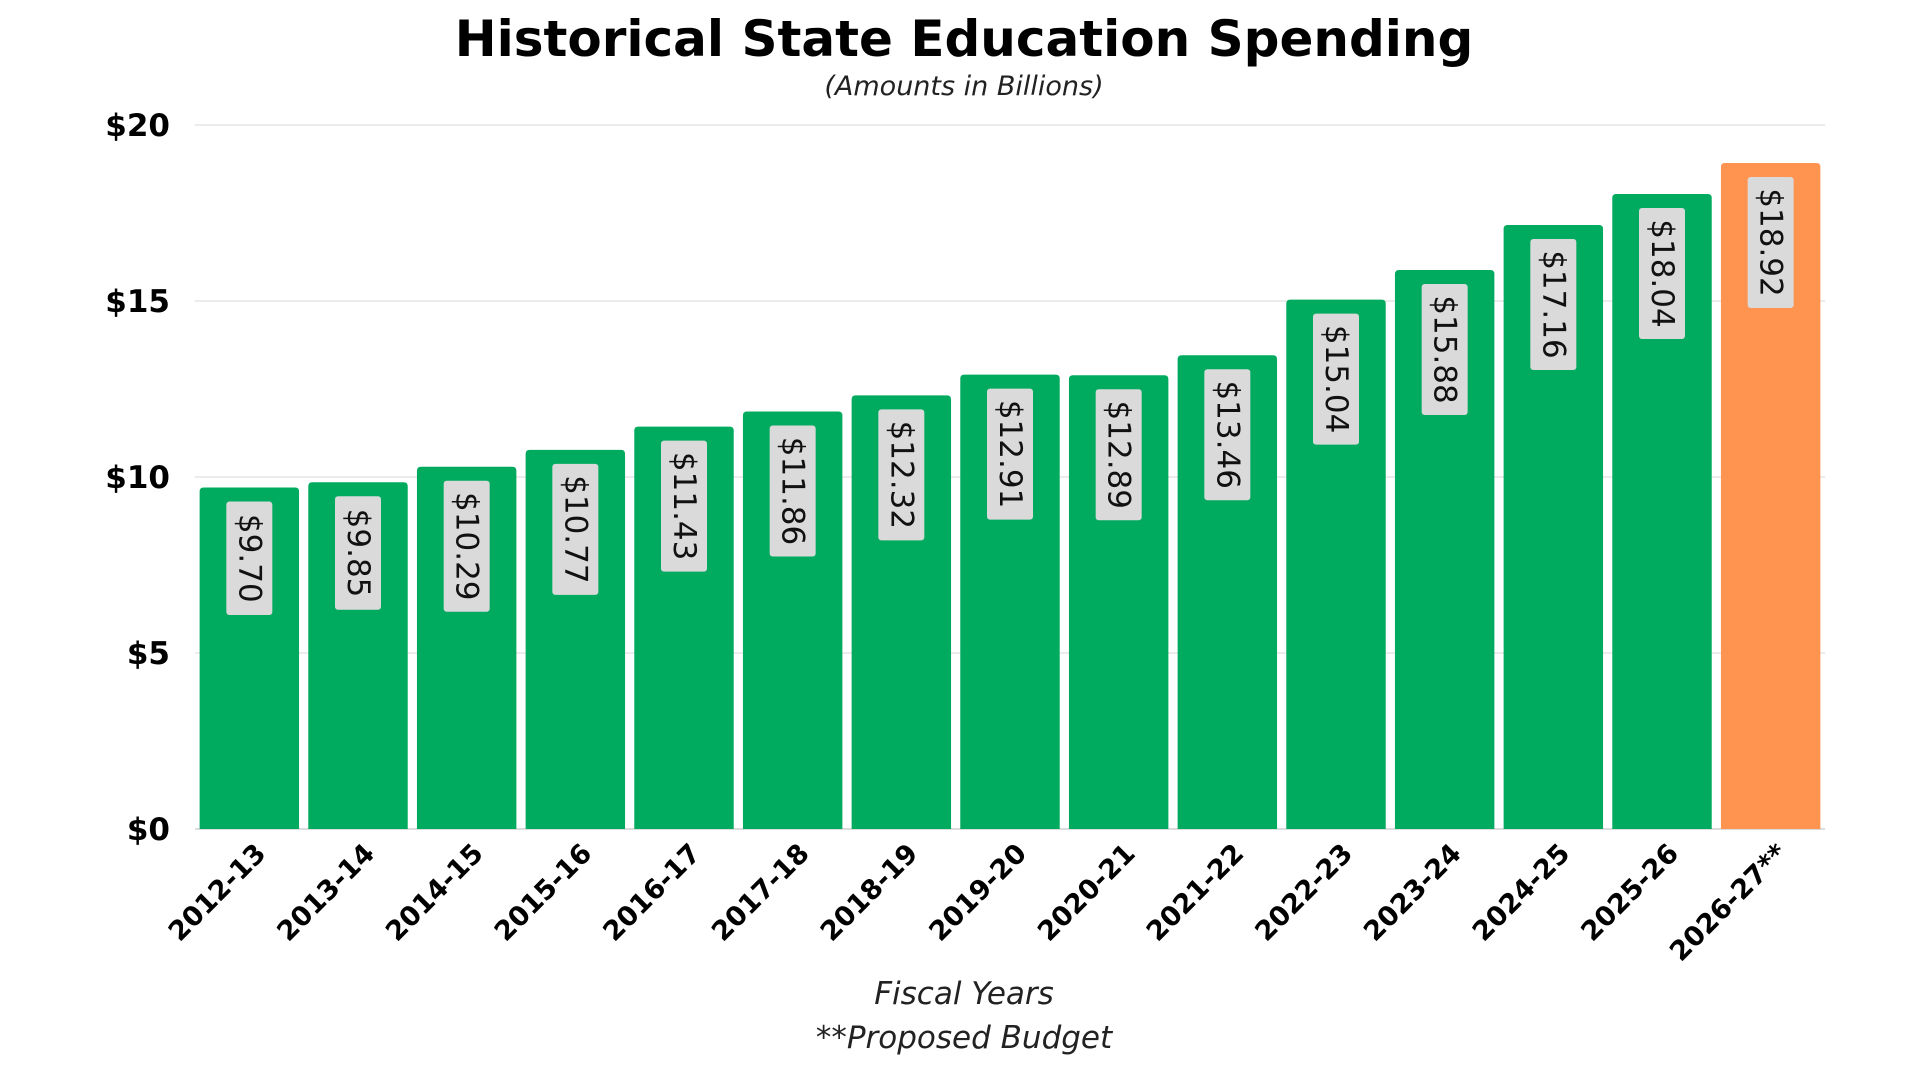  I want to click on data-label: $13.46, so click(1227, 435).